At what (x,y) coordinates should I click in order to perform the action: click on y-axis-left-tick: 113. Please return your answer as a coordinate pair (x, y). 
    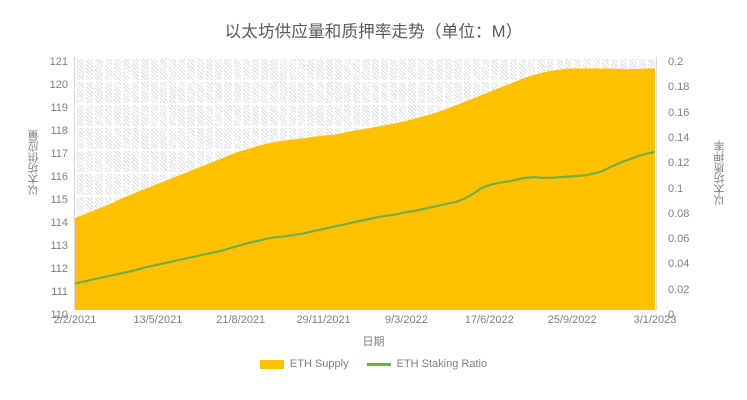
    Looking at the image, I should click on (59, 246).